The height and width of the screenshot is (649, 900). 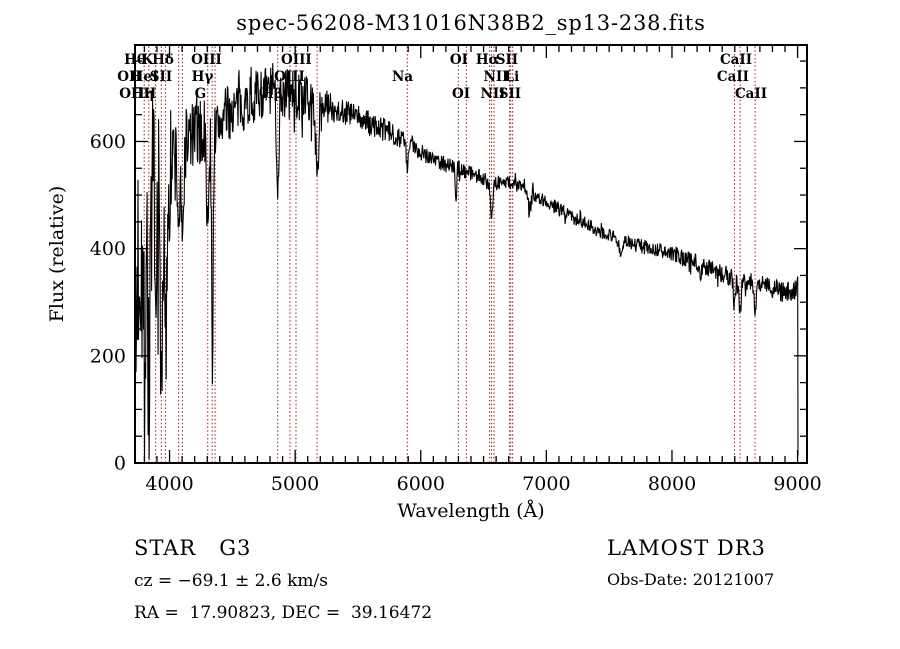 I want to click on x-tick-label: 9000, so click(x=797, y=484).